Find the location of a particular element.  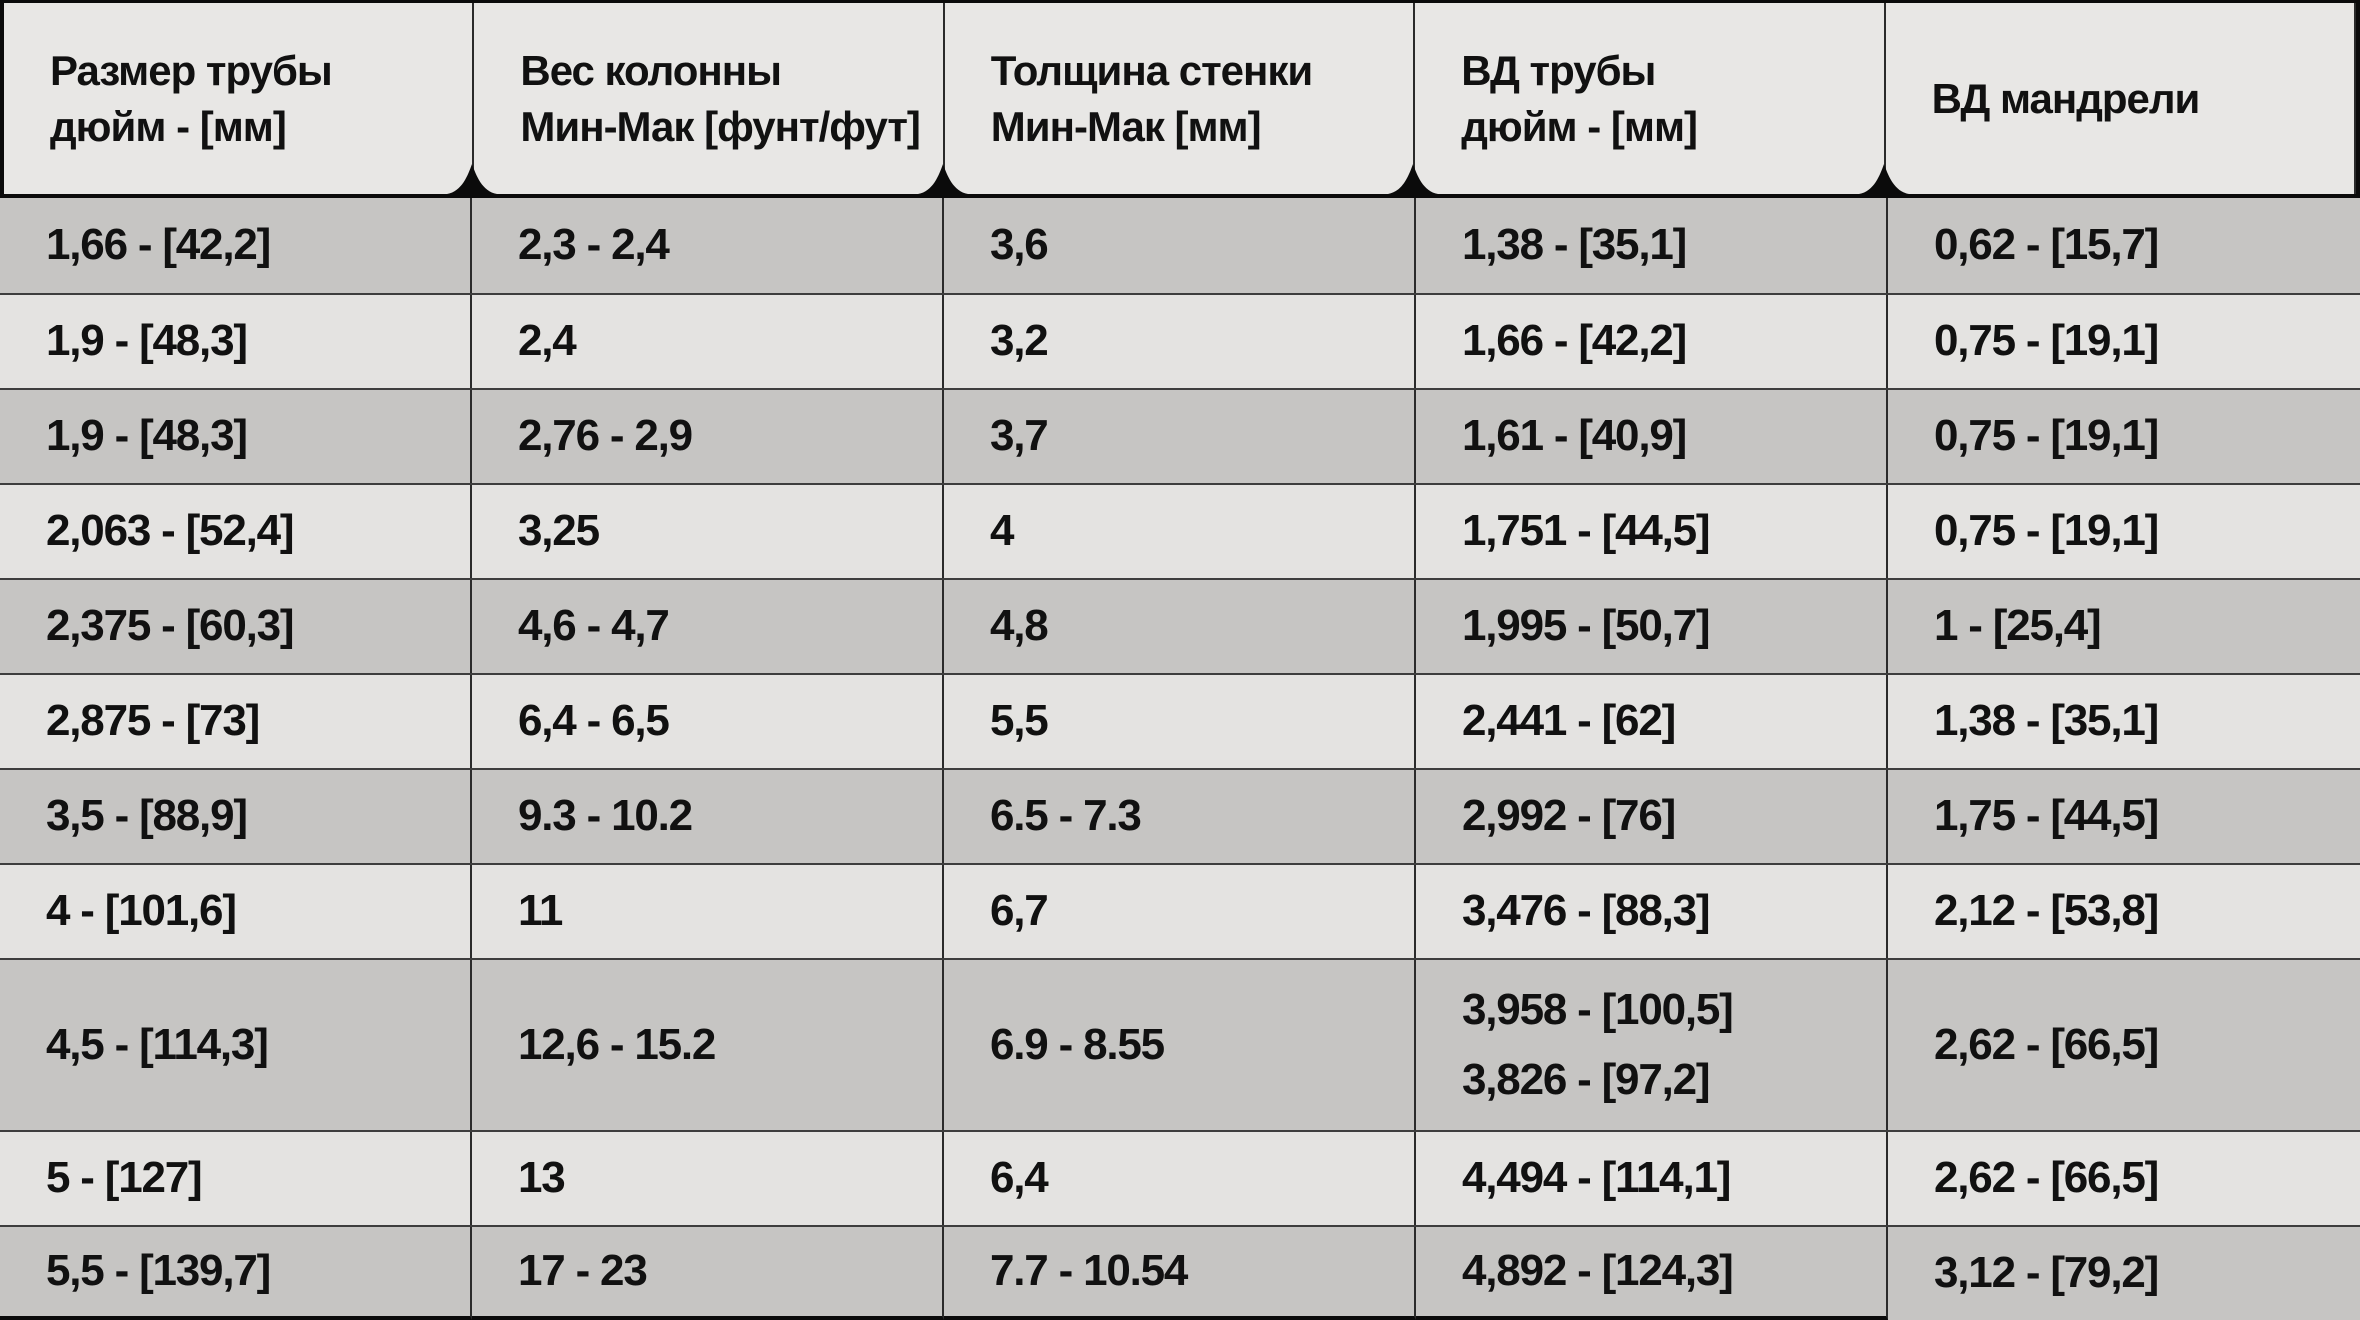

table-cell: 9.3 - 10.2 is located at coordinates (708, 816).